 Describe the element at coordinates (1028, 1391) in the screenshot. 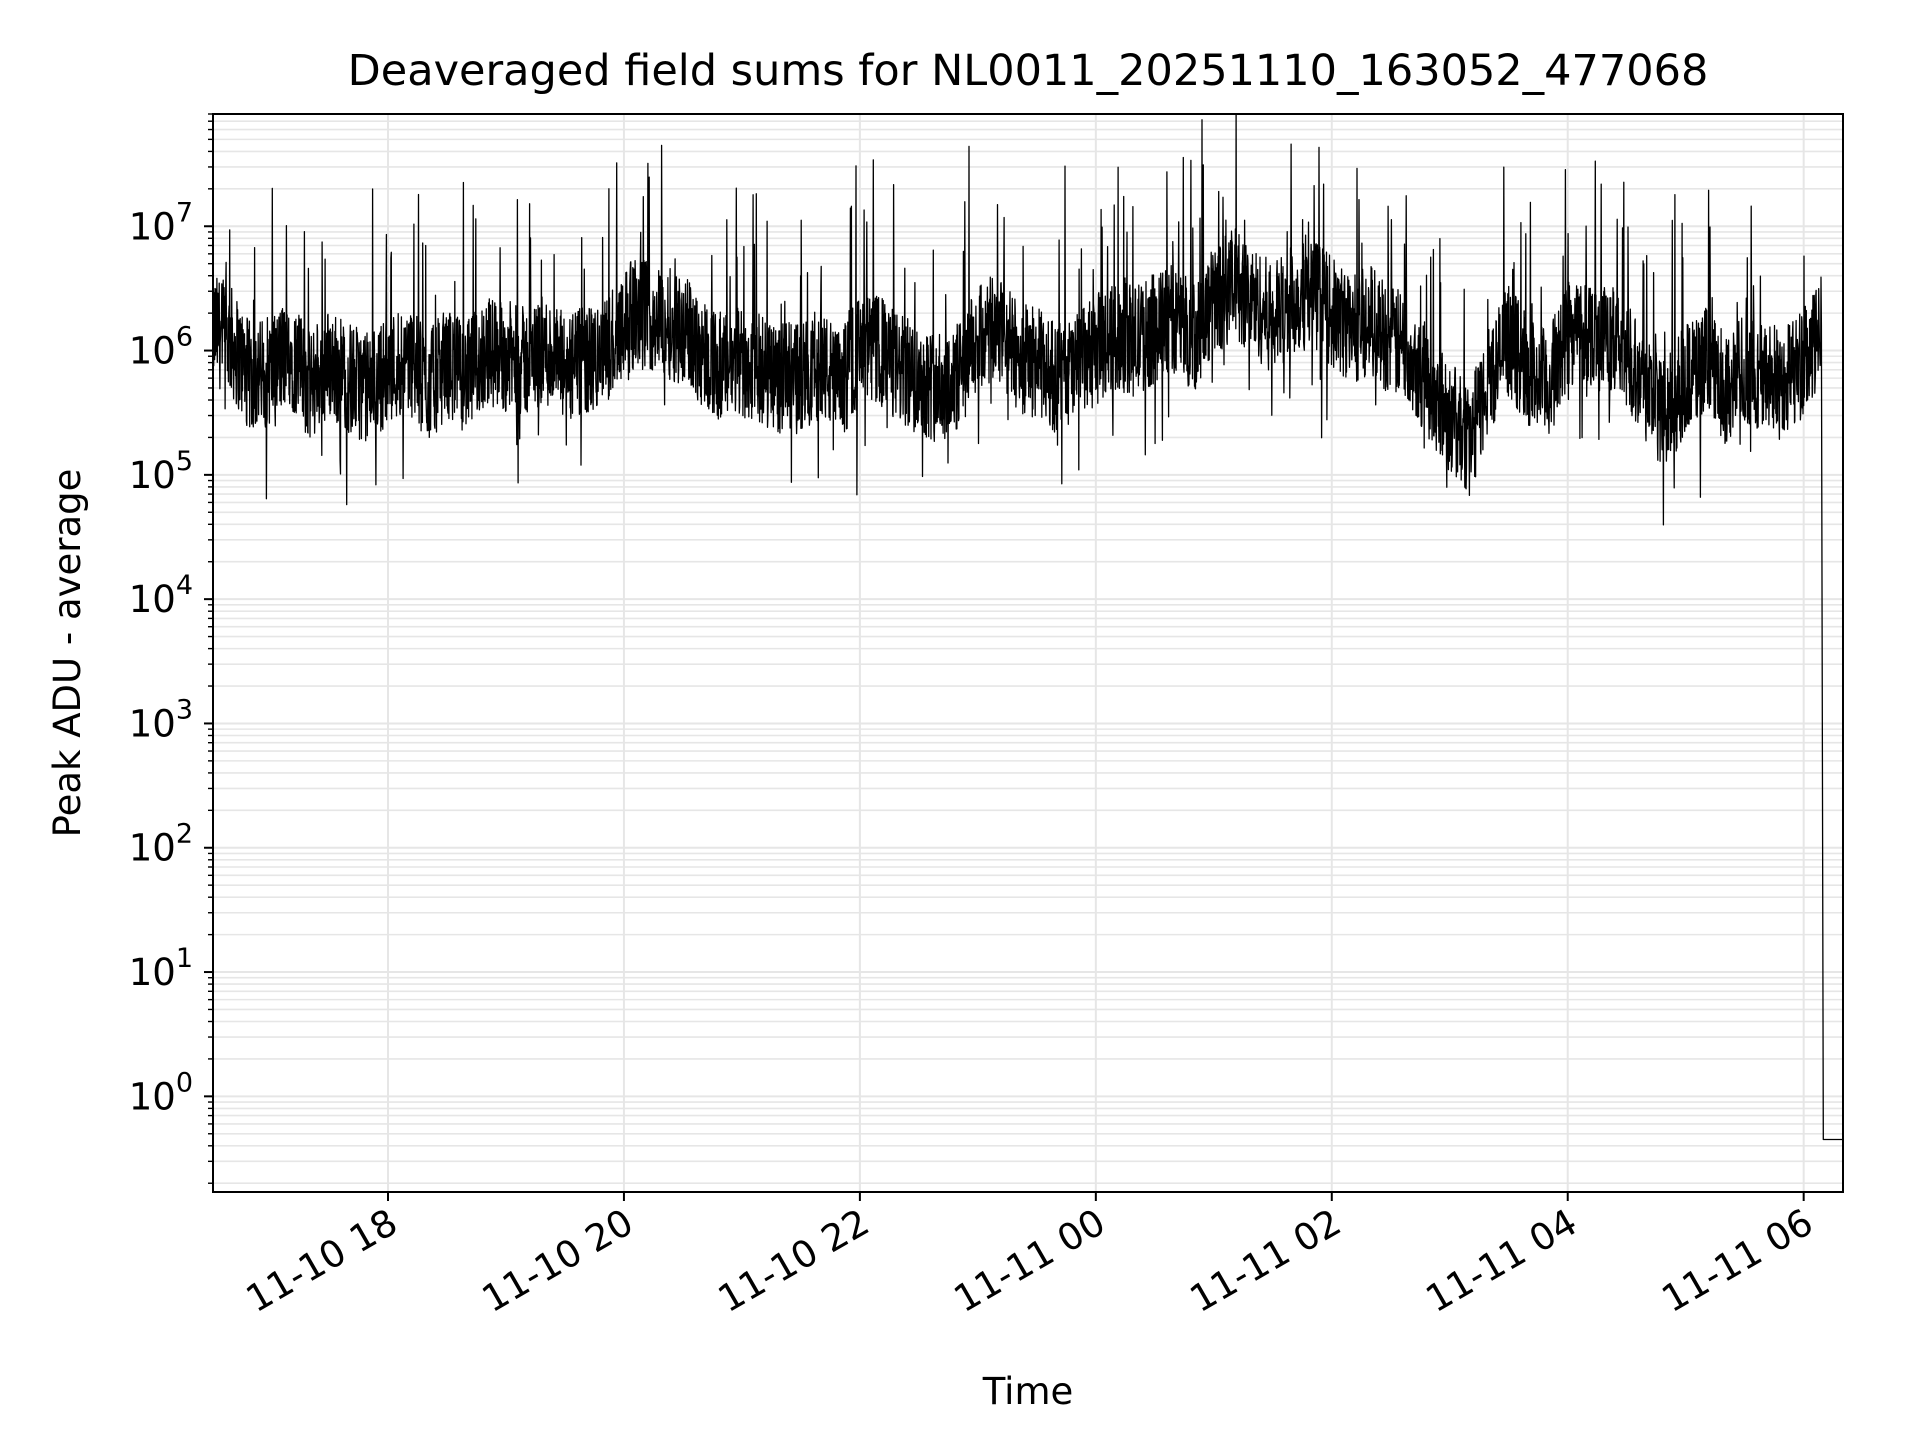

I see `x-axis-label: Time` at that location.